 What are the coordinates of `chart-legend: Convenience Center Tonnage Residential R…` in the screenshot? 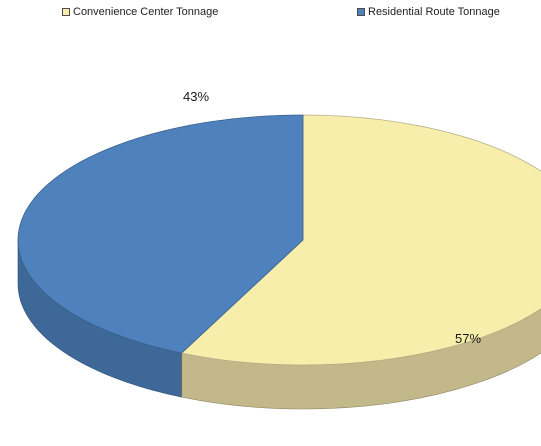 It's located at (270, 16).